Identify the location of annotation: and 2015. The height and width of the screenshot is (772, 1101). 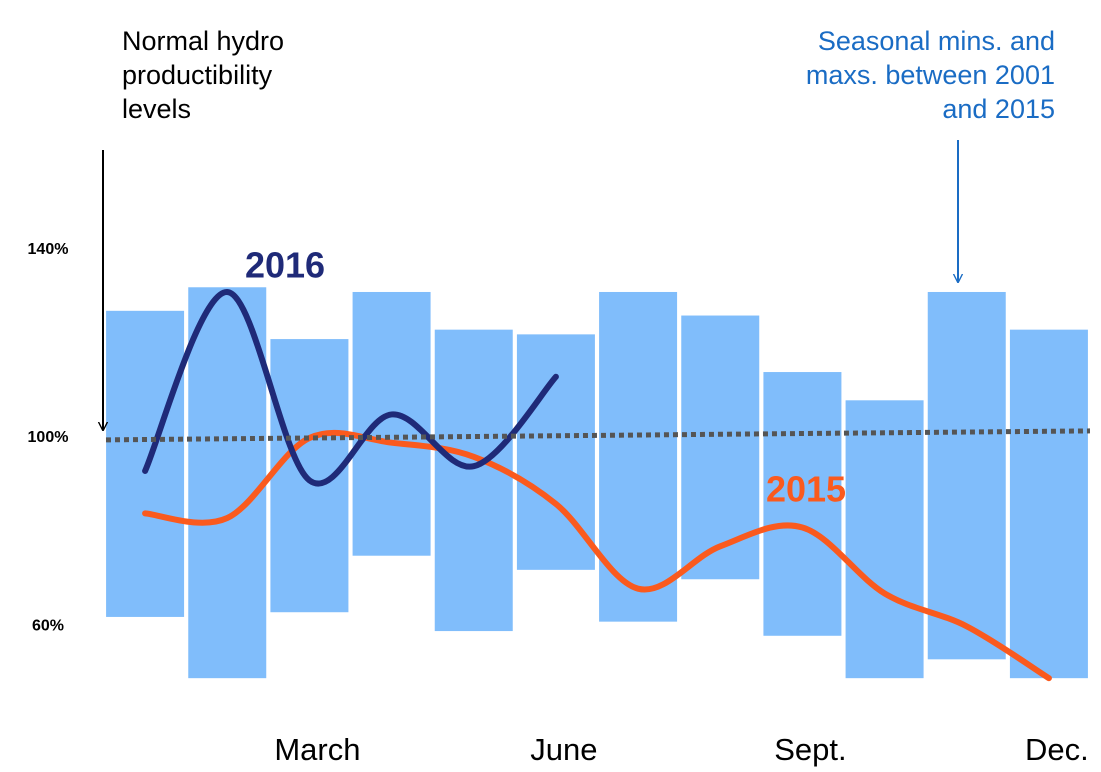
(998, 109).